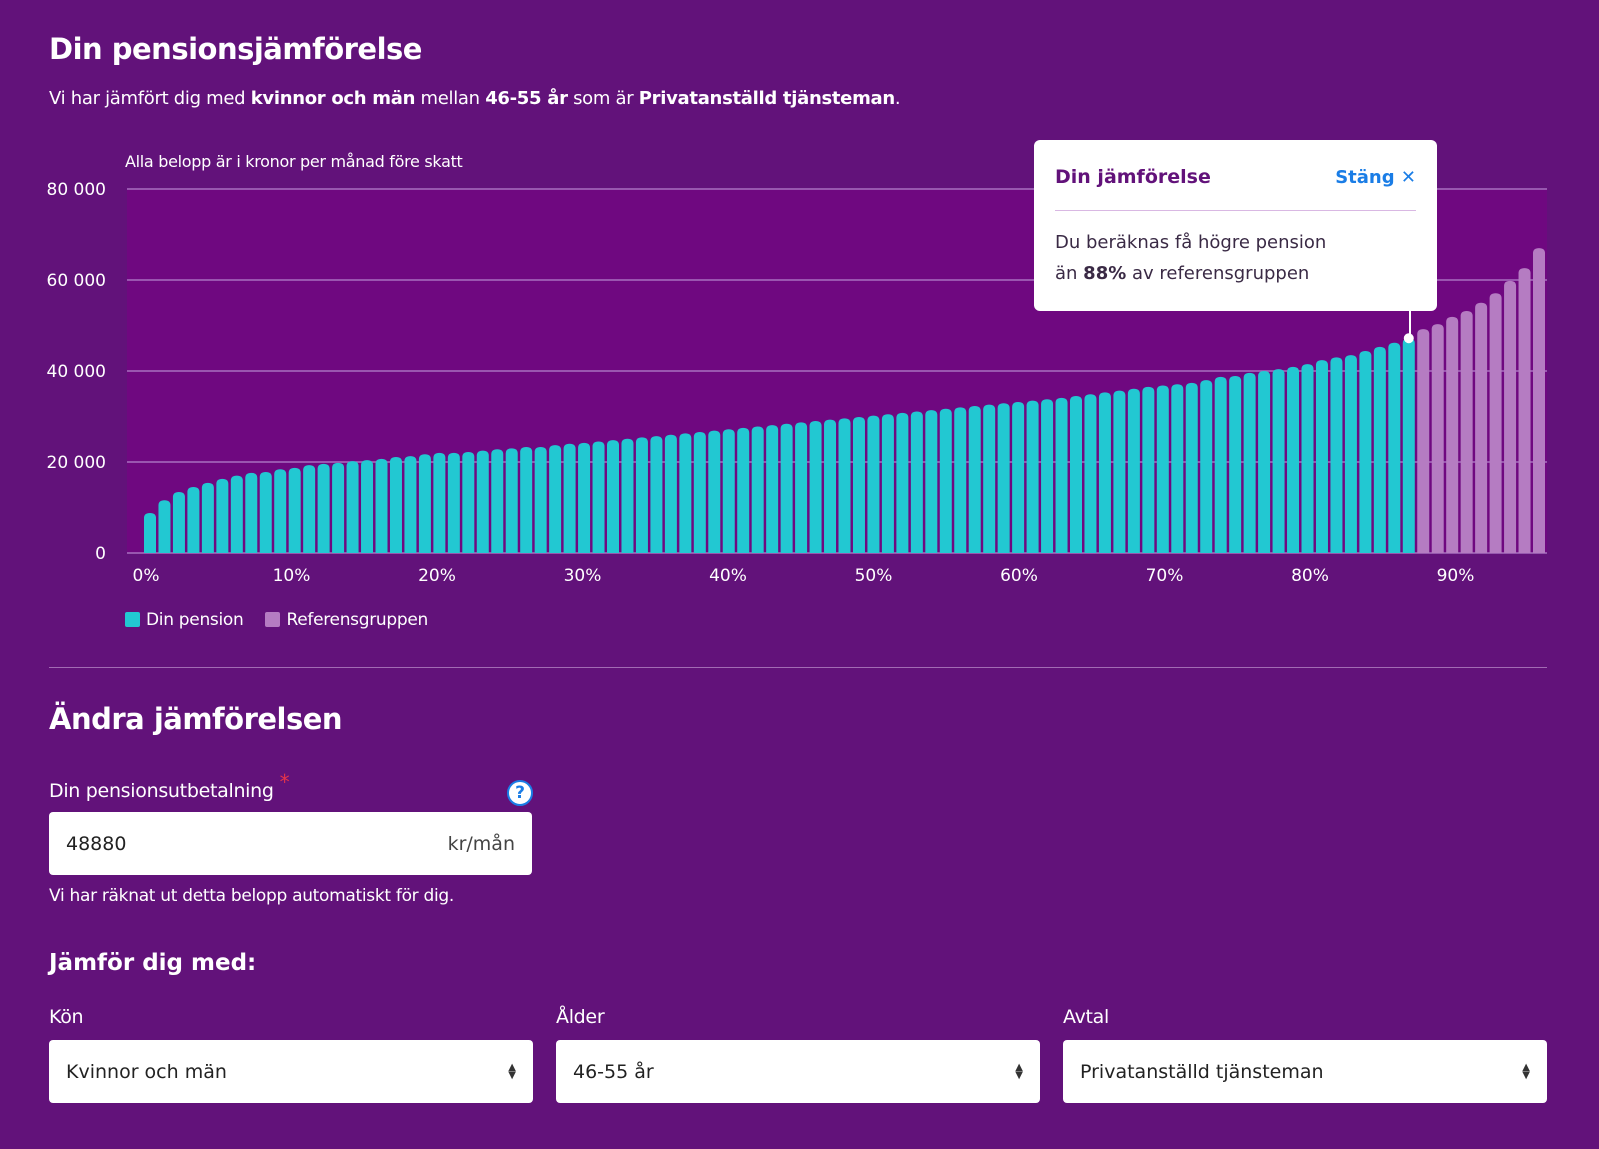 The width and height of the screenshot is (1599, 1149). I want to click on gender-label: Kön, so click(66, 1017).